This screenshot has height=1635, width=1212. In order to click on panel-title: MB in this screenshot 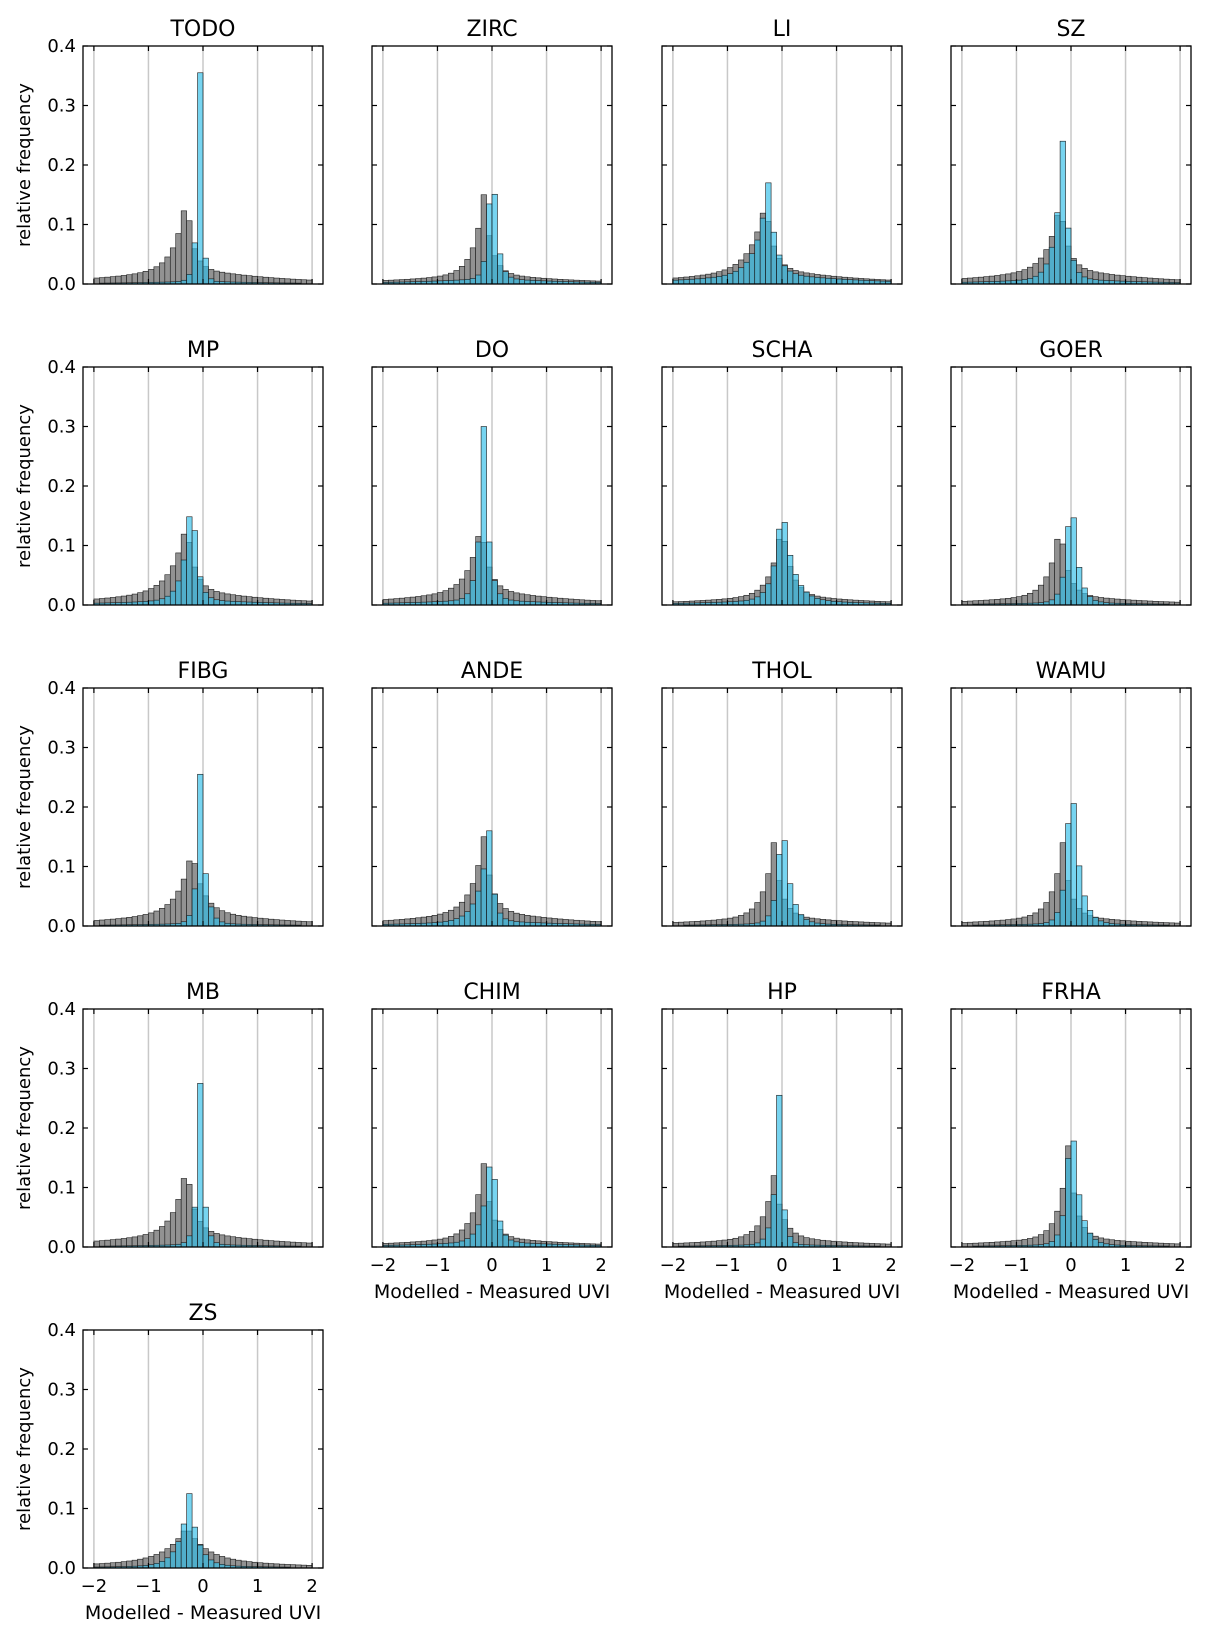, I will do `click(203, 992)`.